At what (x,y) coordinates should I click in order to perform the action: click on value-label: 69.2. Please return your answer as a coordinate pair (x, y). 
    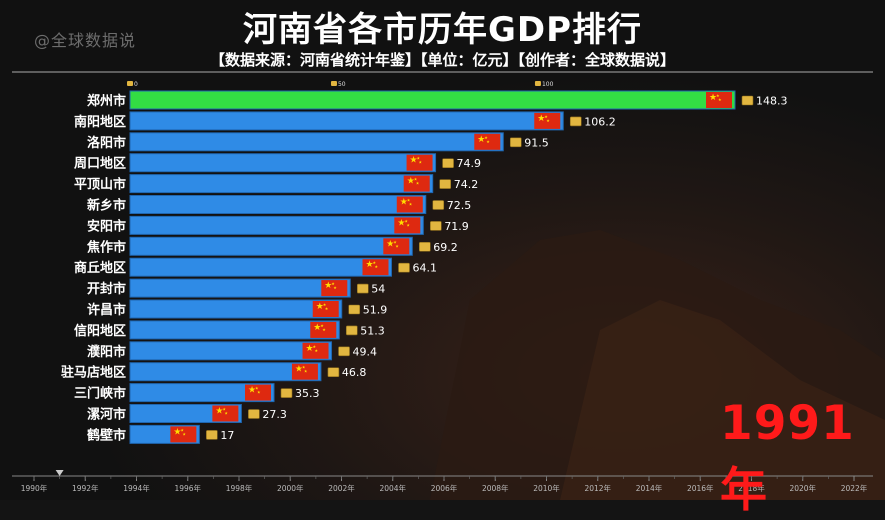
    Looking at the image, I should click on (445, 247).